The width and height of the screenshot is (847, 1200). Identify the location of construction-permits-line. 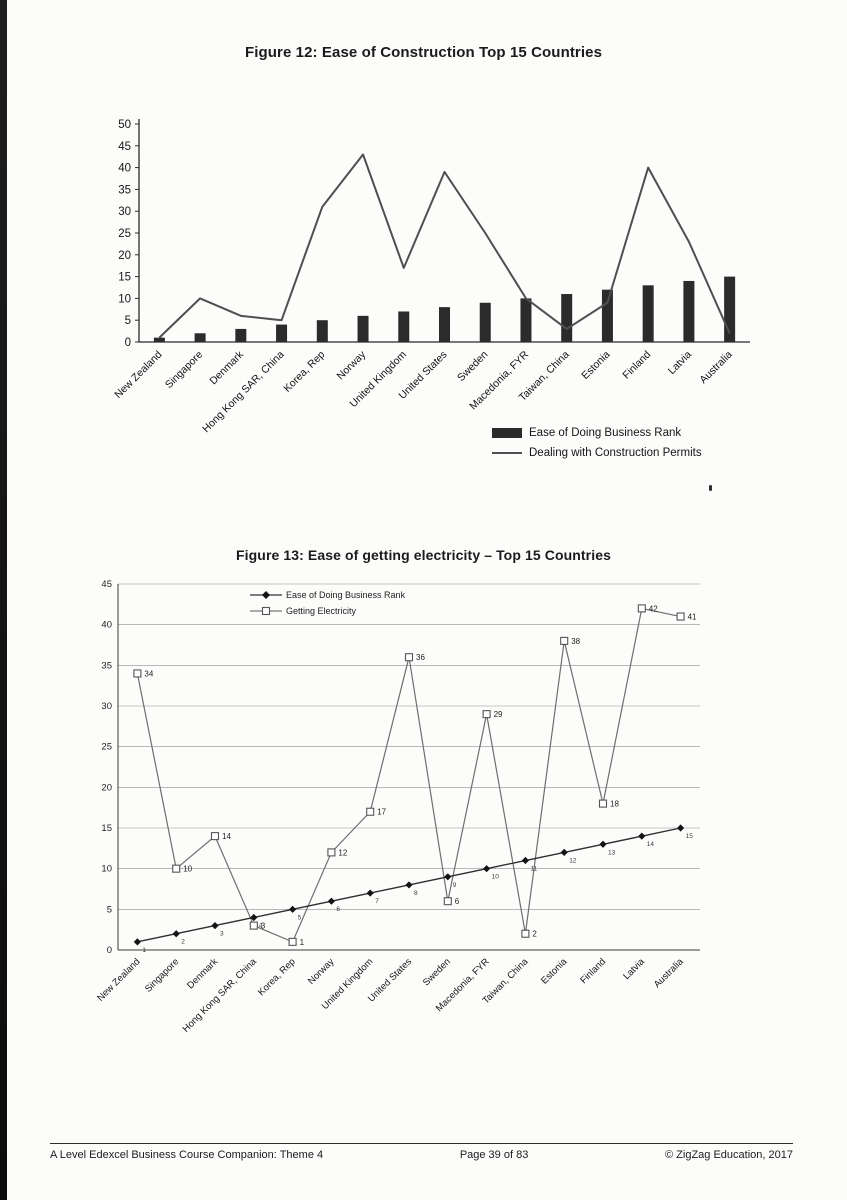
(444, 246).